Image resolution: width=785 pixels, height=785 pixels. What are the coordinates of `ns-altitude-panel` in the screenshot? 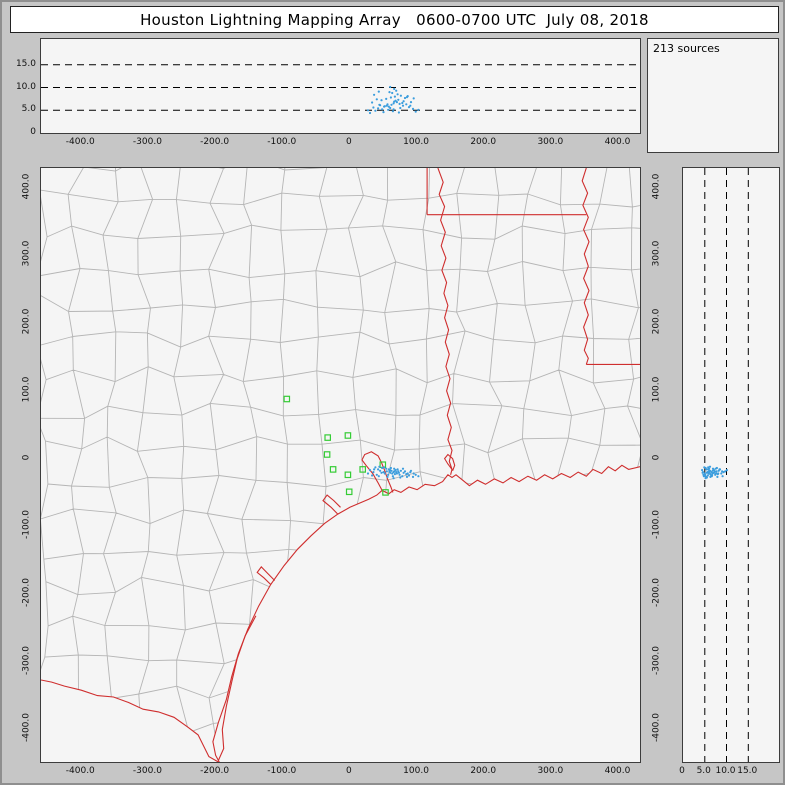 It's located at (731, 465).